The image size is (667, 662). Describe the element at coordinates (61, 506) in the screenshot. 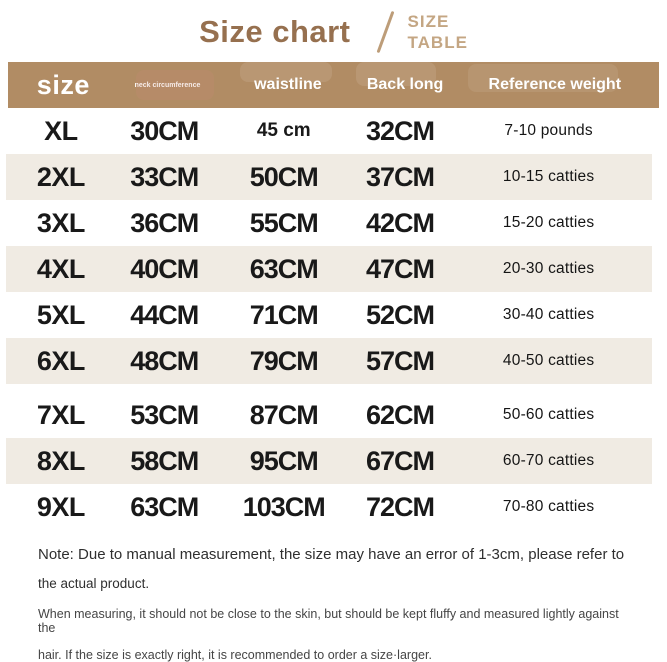

I see `cell-size: 9XL` at that location.